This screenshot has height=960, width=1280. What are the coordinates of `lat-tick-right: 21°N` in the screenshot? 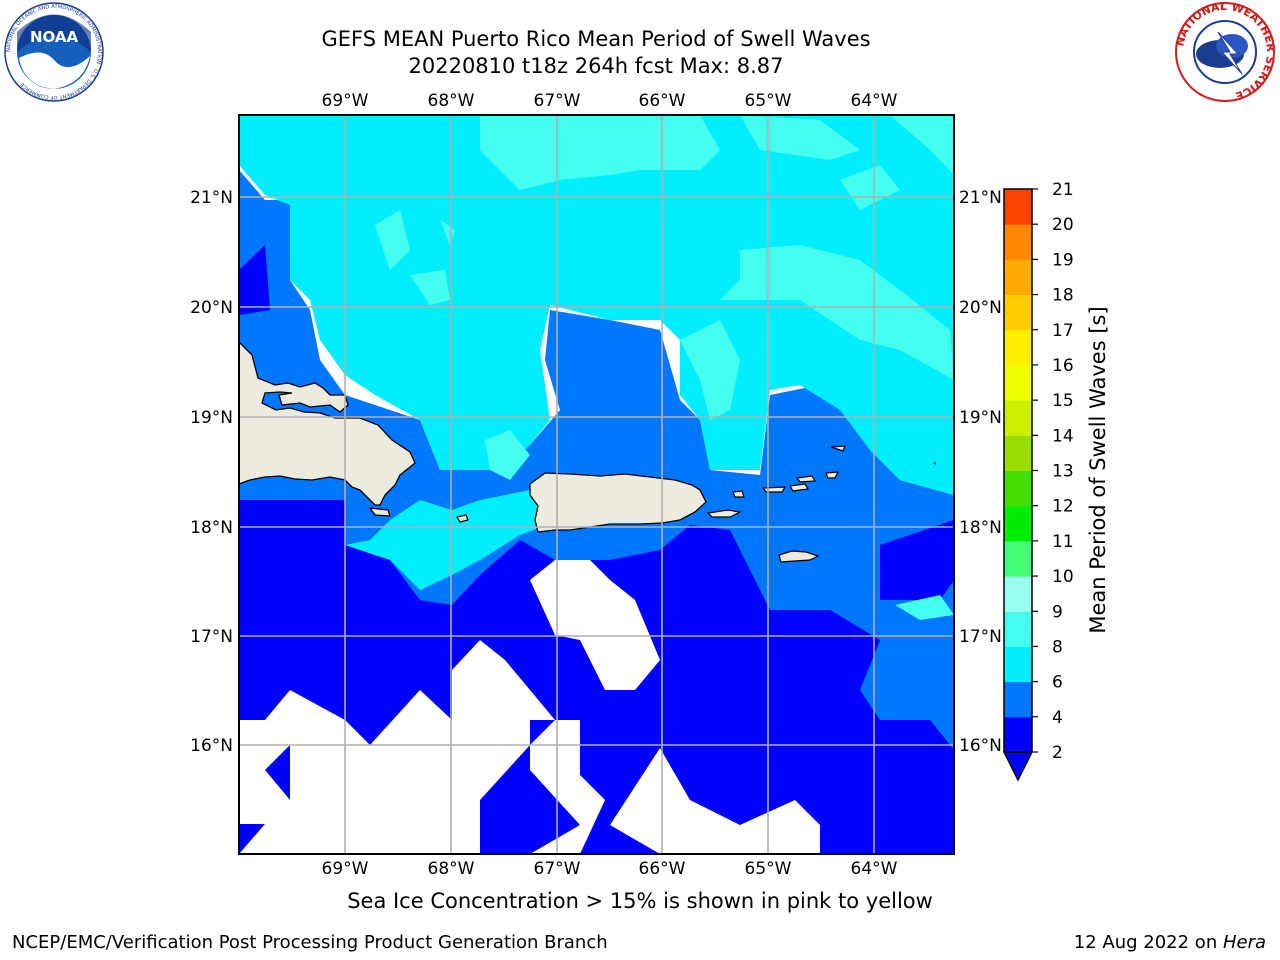 It's located at (980, 198).